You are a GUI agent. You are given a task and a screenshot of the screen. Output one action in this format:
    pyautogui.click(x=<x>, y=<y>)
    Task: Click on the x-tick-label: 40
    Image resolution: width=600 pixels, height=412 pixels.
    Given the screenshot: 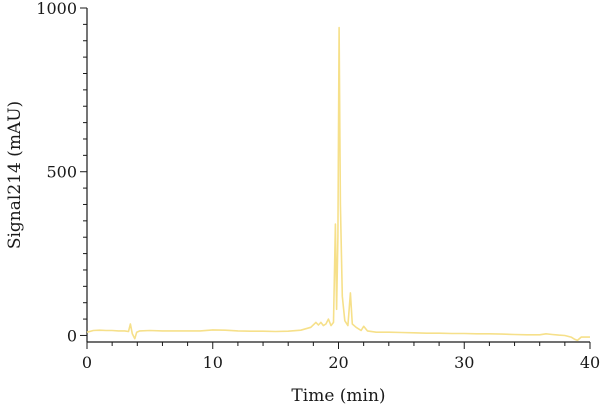 What is the action you would take?
    pyautogui.click(x=590, y=362)
    